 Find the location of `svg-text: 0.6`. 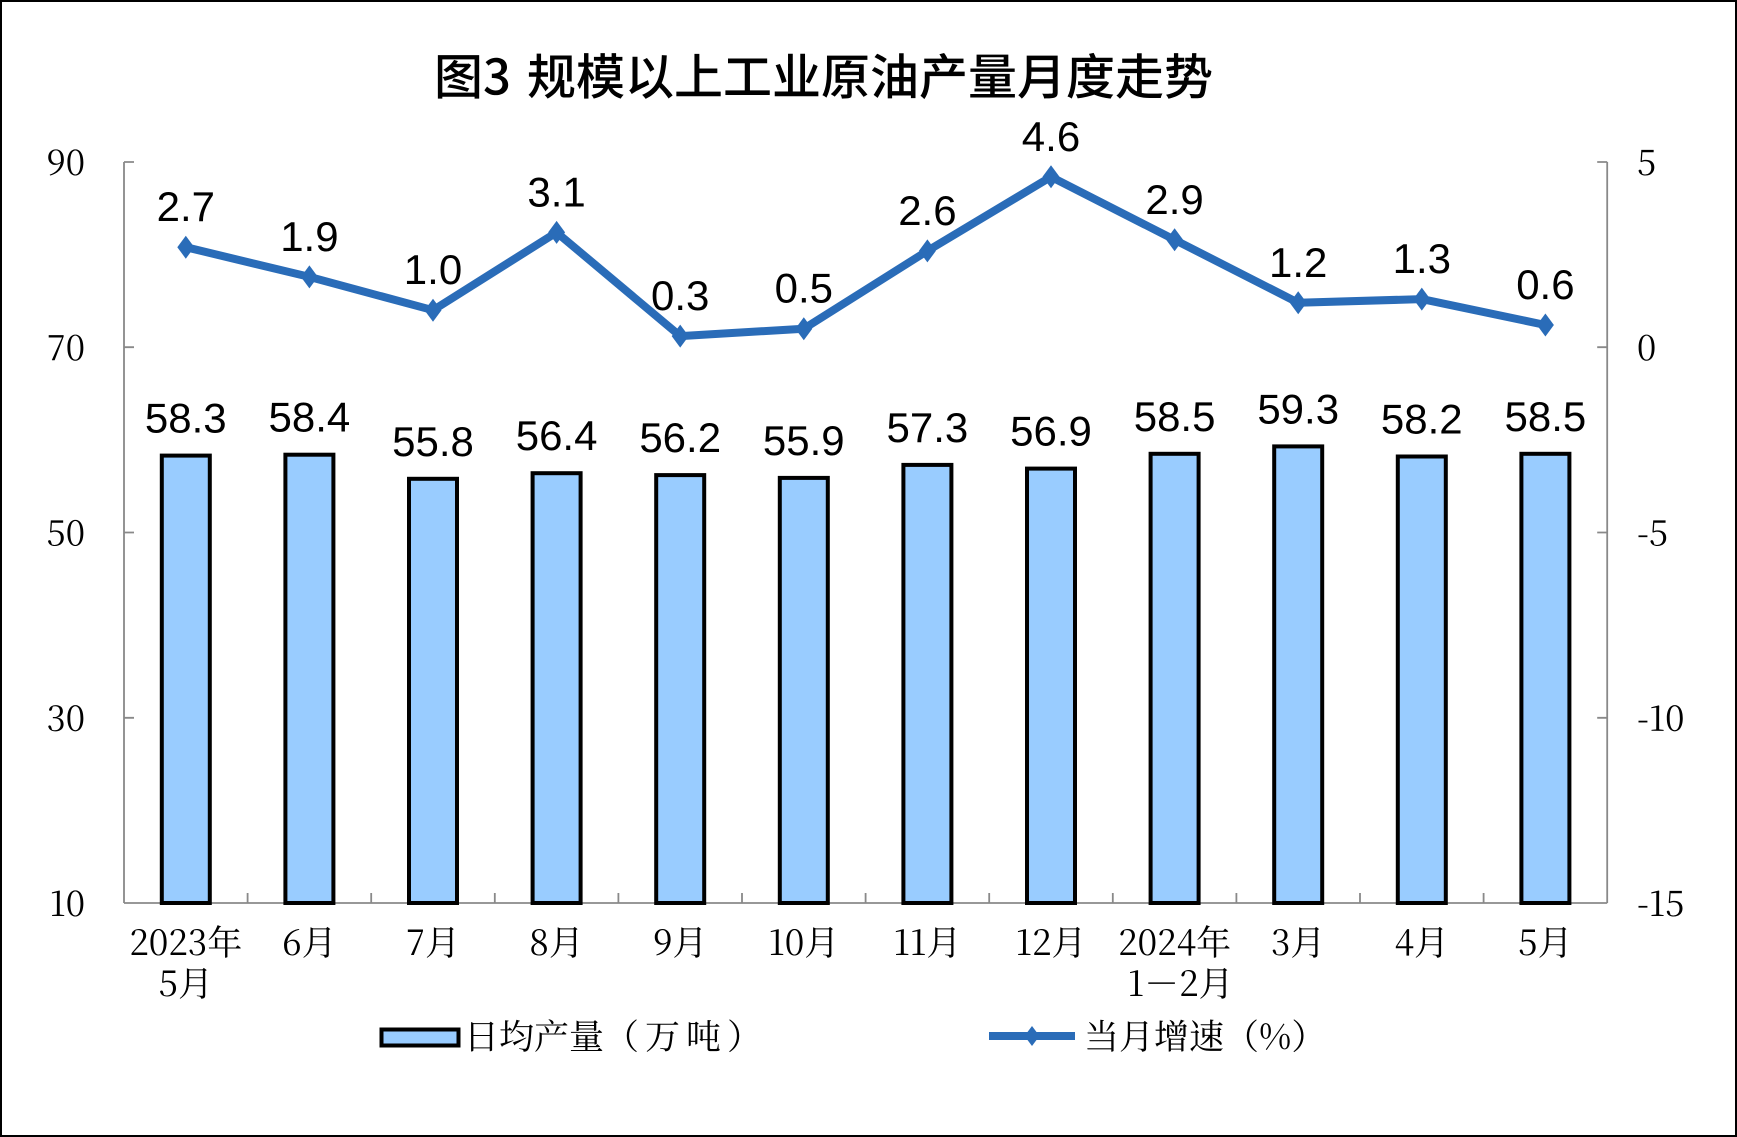

svg-text: 0.6 is located at coordinates (1545, 284).